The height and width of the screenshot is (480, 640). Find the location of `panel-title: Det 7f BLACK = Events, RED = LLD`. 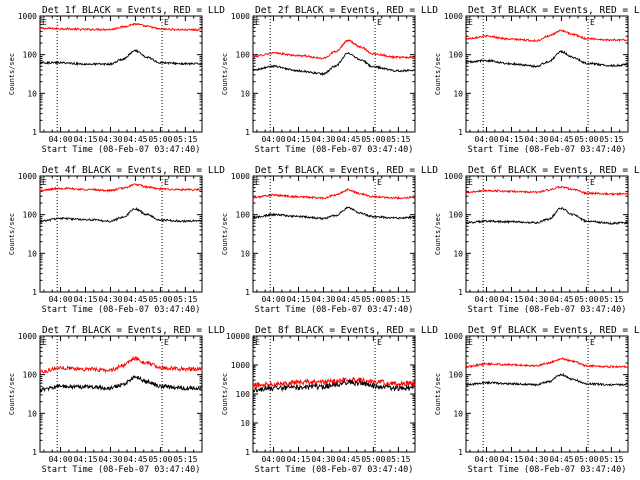

panel-title: Det 7f BLACK = Events, RED = LLD is located at coordinates (133, 330).